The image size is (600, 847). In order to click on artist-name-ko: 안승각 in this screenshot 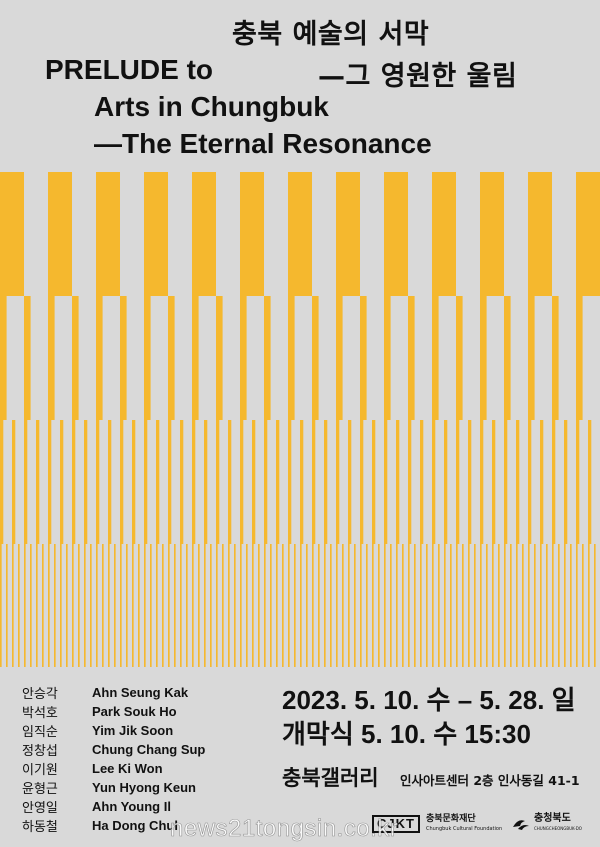, I will do `click(40, 694)`.